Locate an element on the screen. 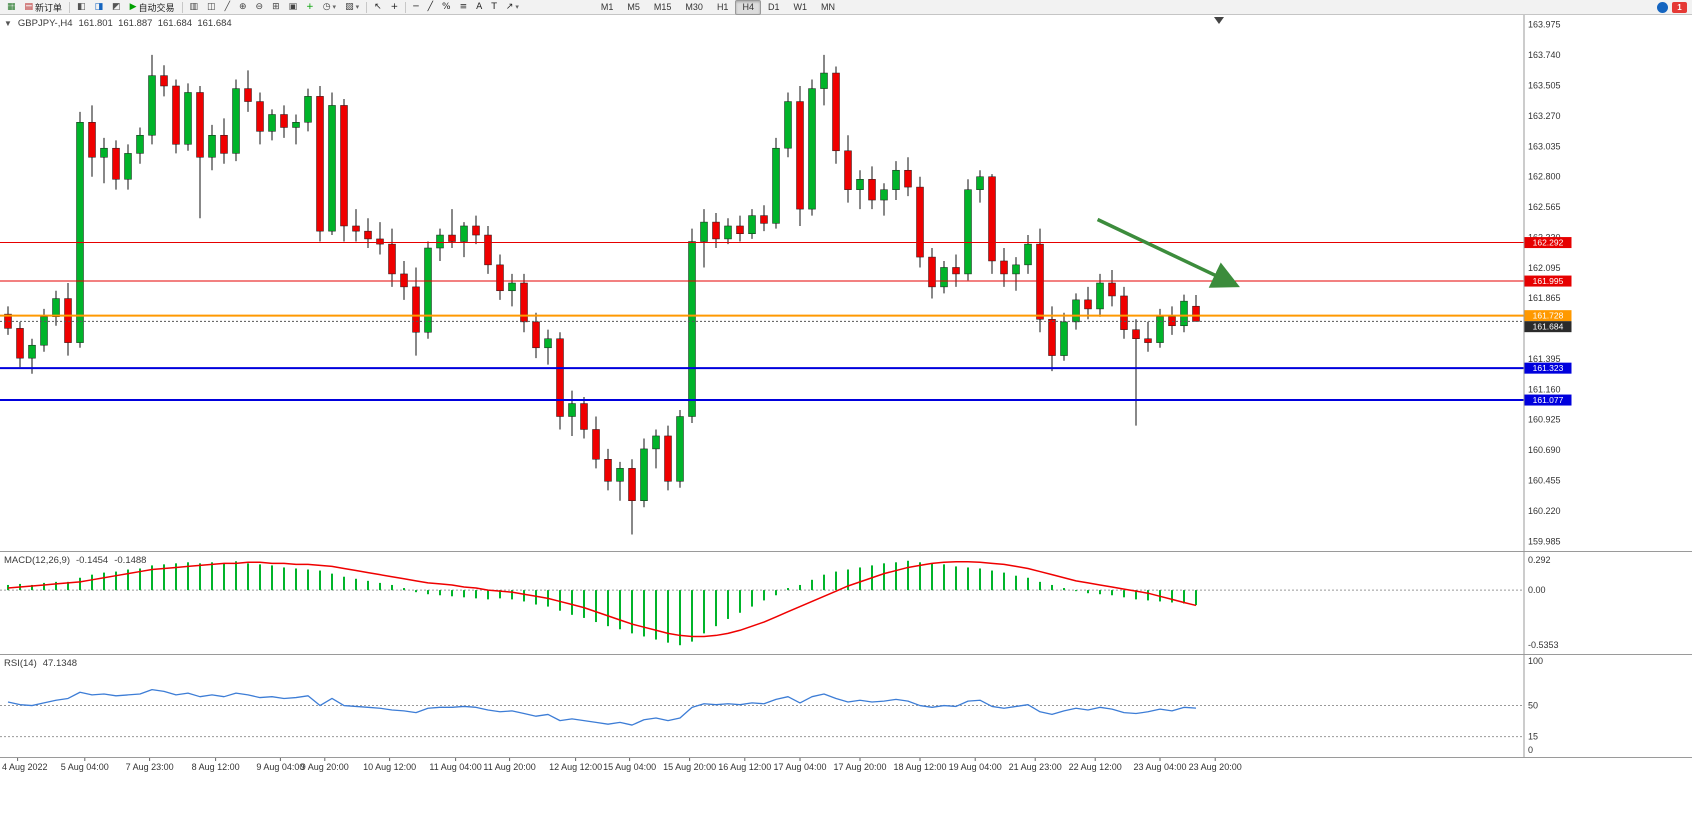 This screenshot has height=840, width=1692. time-axis-label: 21 Aug 23:00 is located at coordinates (1035, 767).